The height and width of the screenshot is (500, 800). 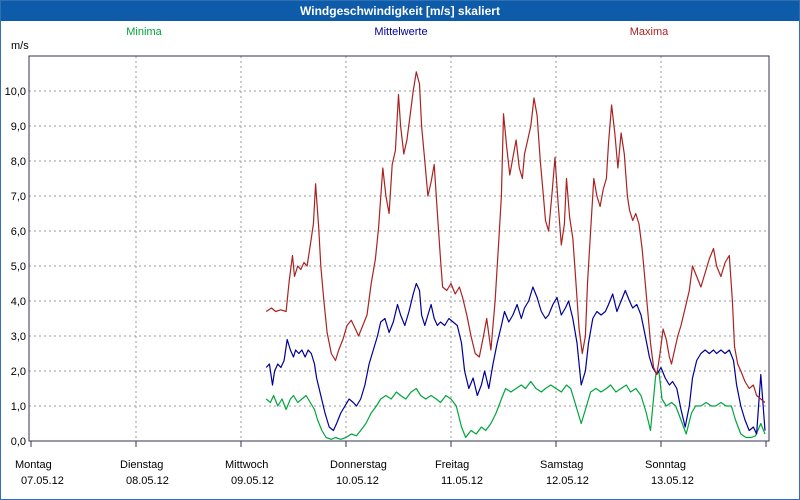 What do you see at coordinates (515, 405) in the screenshot?
I see `series-line-minima` at bounding box center [515, 405].